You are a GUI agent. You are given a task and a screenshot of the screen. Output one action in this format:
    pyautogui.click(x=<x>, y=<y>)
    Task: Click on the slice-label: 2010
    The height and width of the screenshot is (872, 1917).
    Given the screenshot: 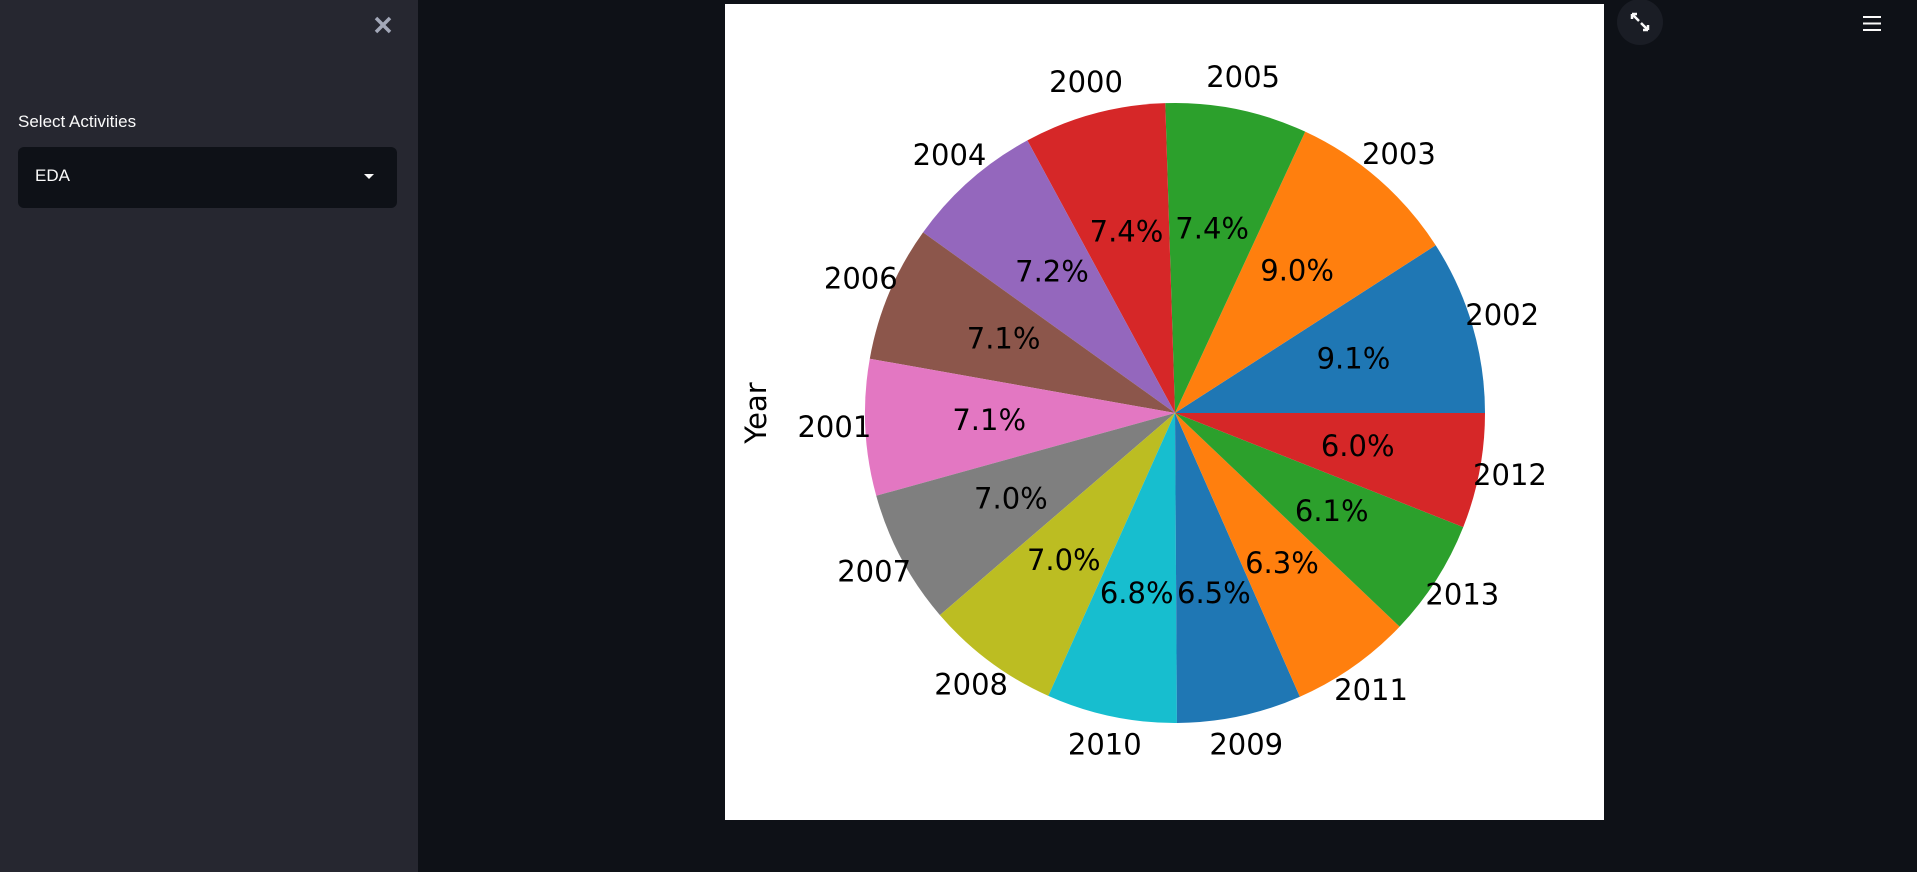 What is the action you would take?
    pyautogui.click(x=1105, y=745)
    